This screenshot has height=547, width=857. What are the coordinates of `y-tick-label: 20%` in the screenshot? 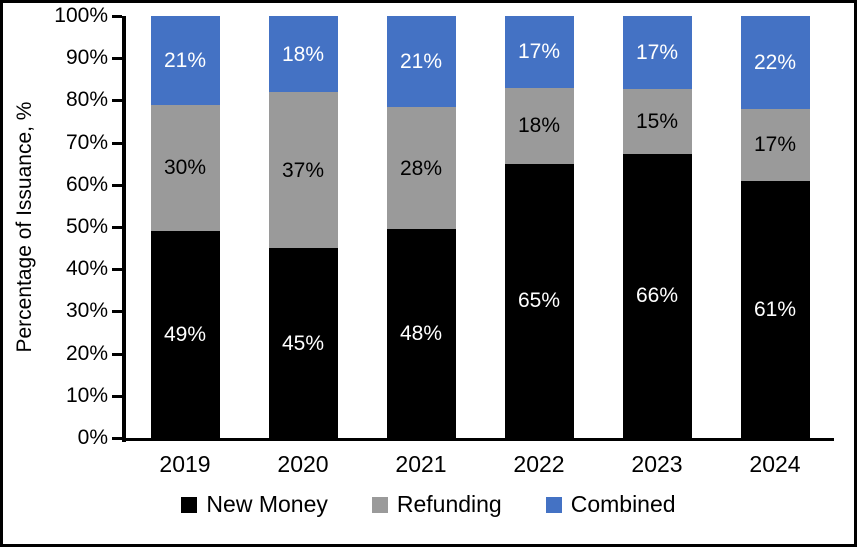 It's located at (86, 353).